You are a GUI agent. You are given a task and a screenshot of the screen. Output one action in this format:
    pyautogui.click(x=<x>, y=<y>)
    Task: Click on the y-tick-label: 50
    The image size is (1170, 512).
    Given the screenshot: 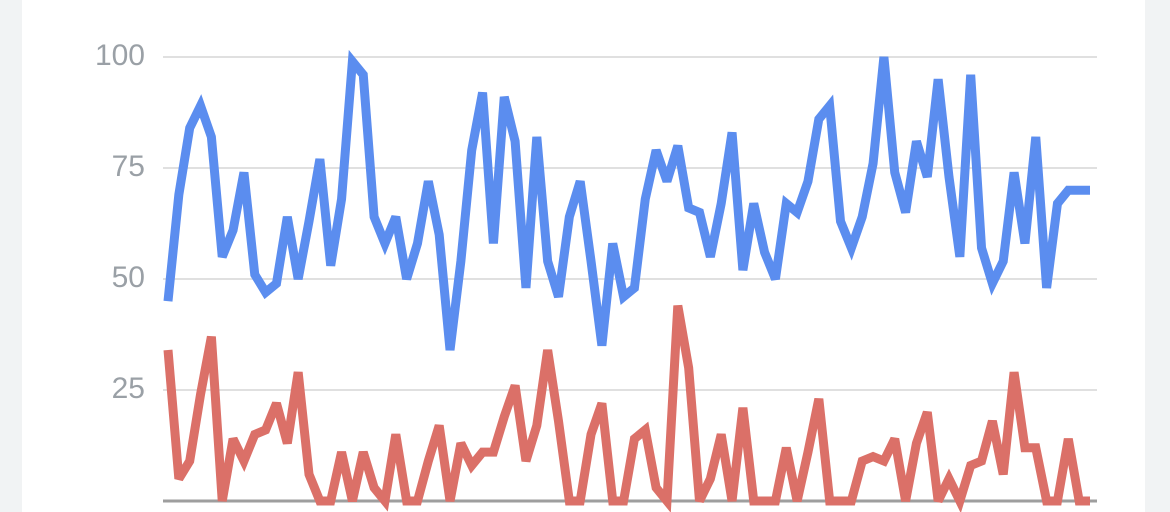 What is the action you would take?
    pyautogui.click(x=128, y=277)
    